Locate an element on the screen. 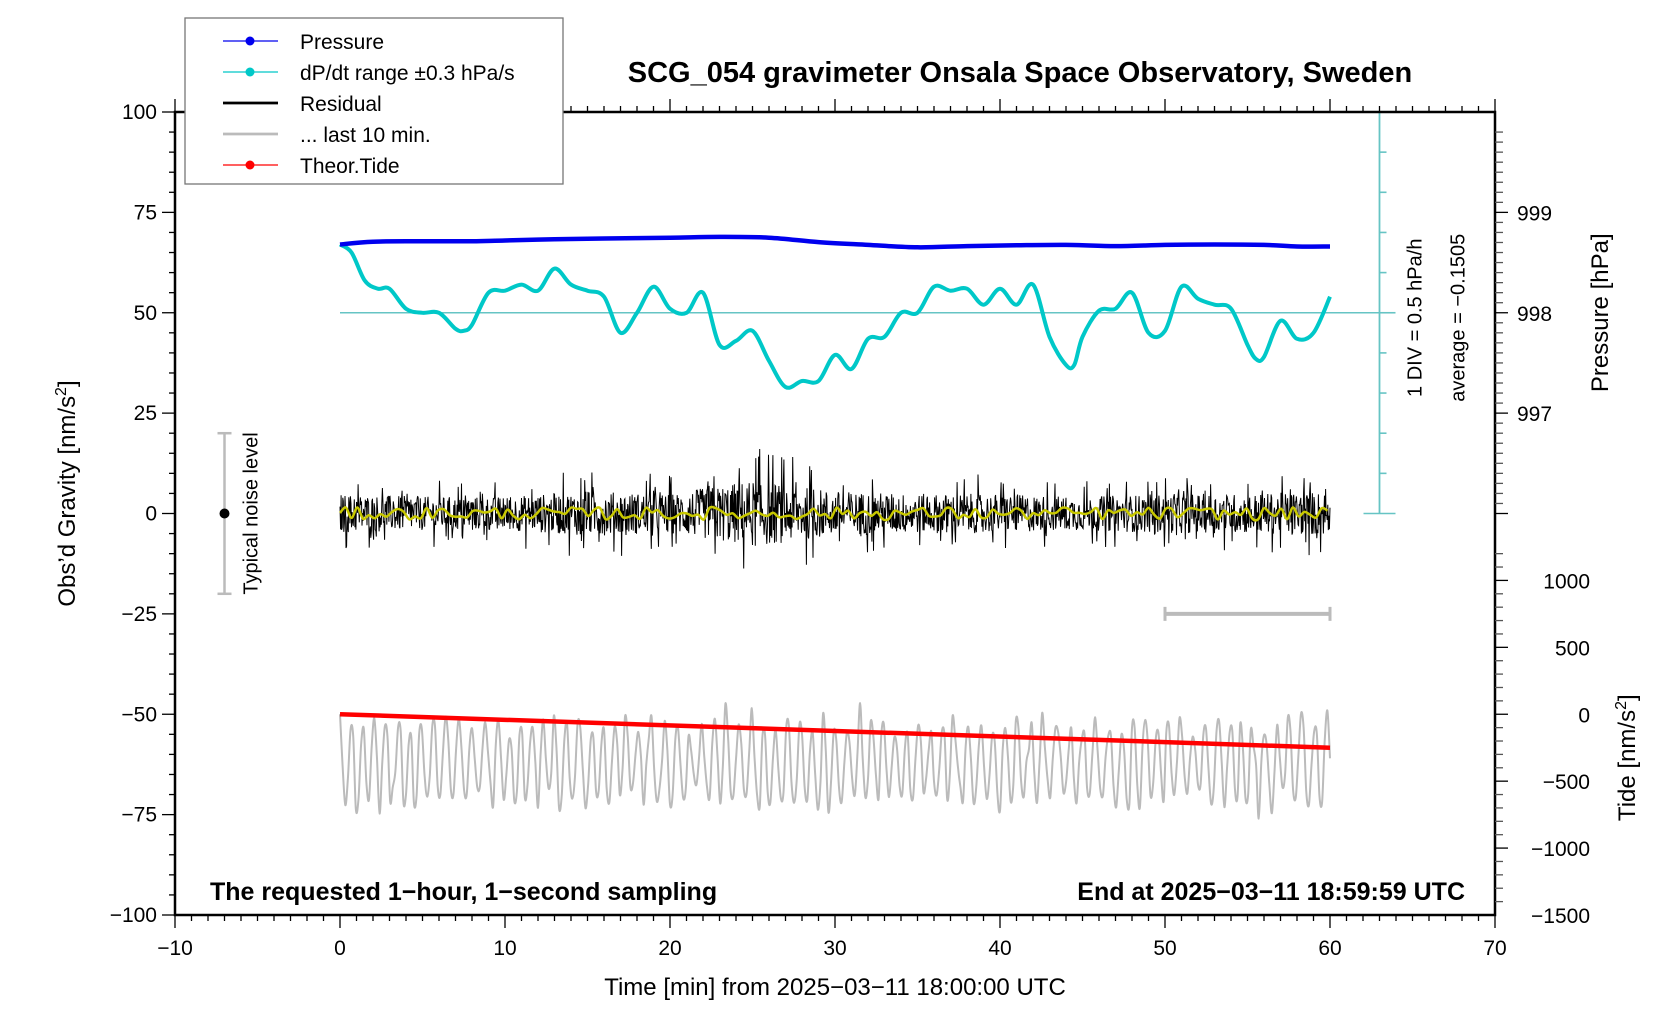 This screenshot has height=1020, width=1676. y-left-tick-label: 0 is located at coordinates (151, 514).